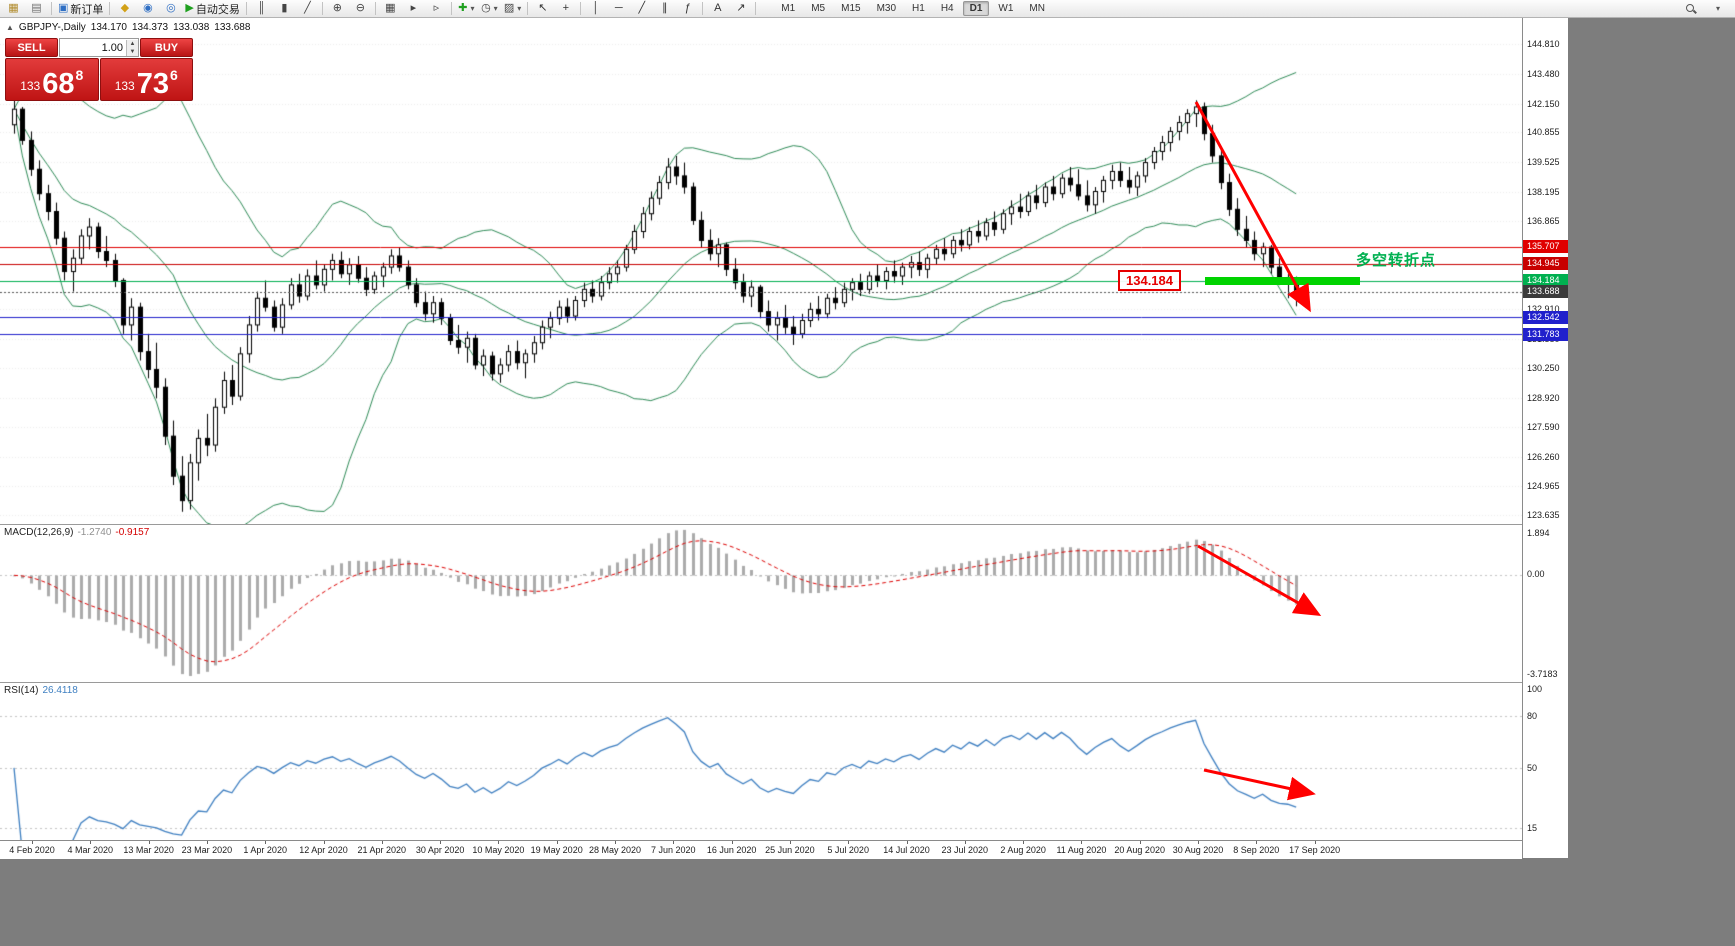 The image size is (1735, 946). I want to click on volume-value: 1.00, so click(112, 47).